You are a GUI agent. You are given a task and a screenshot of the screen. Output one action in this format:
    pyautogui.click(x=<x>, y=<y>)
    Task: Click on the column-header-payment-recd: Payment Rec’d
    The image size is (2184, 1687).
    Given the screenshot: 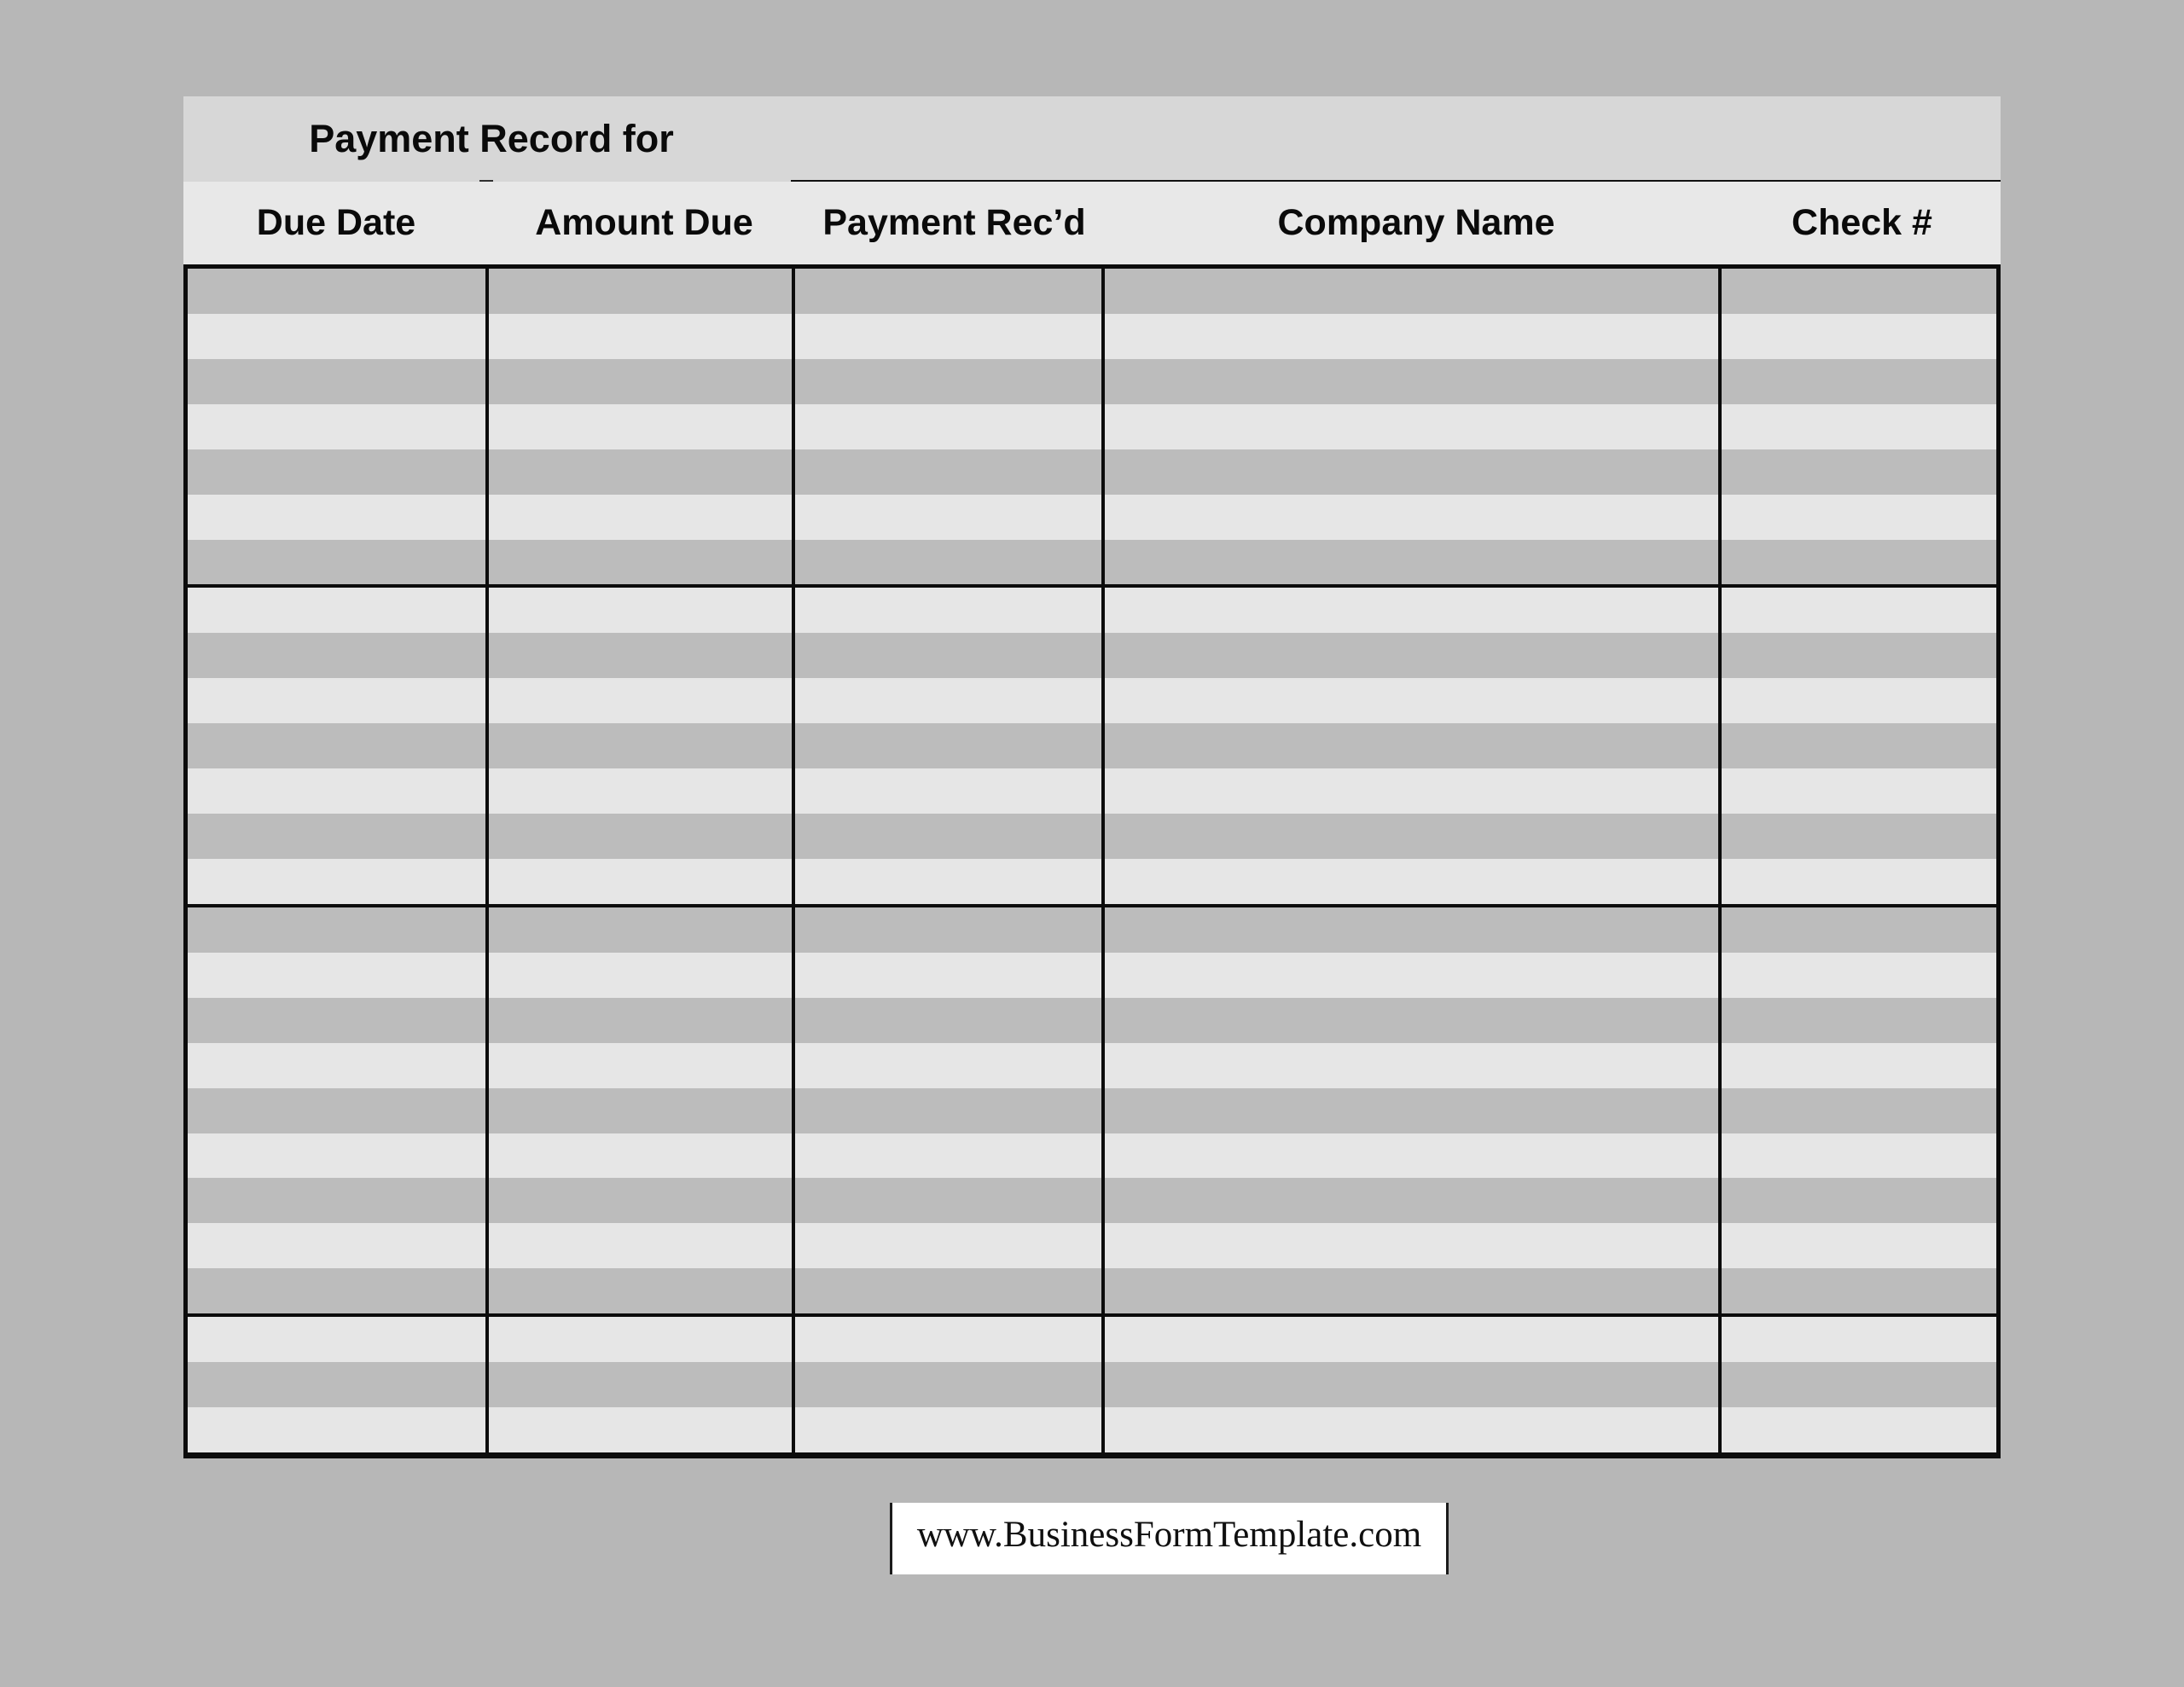 What is the action you would take?
    pyautogui.click(x=954, y=223)
    